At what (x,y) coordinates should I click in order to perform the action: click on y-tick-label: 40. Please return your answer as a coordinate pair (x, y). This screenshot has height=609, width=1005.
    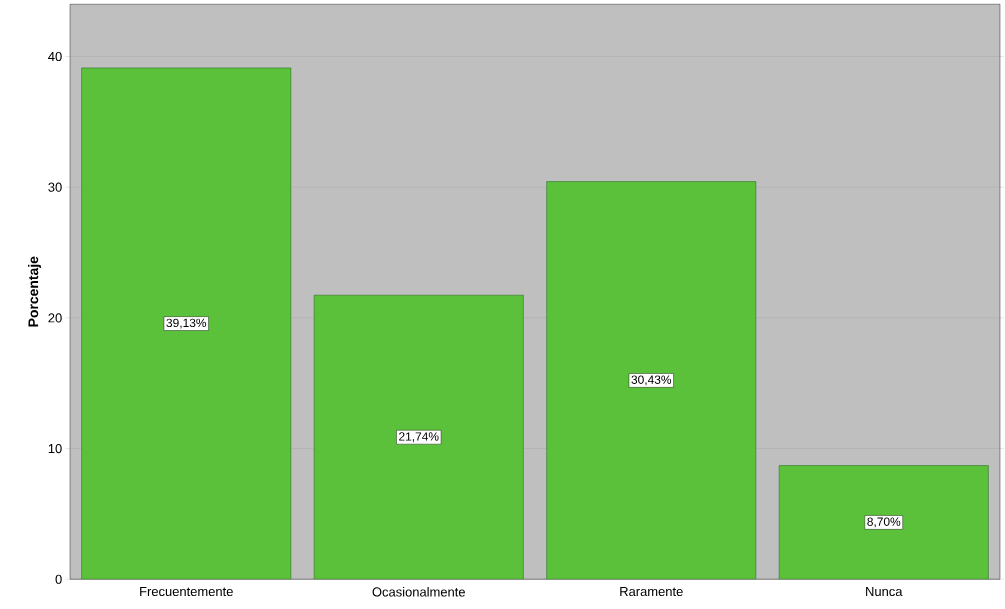
    Looking at the image, I should click on (55, 56).